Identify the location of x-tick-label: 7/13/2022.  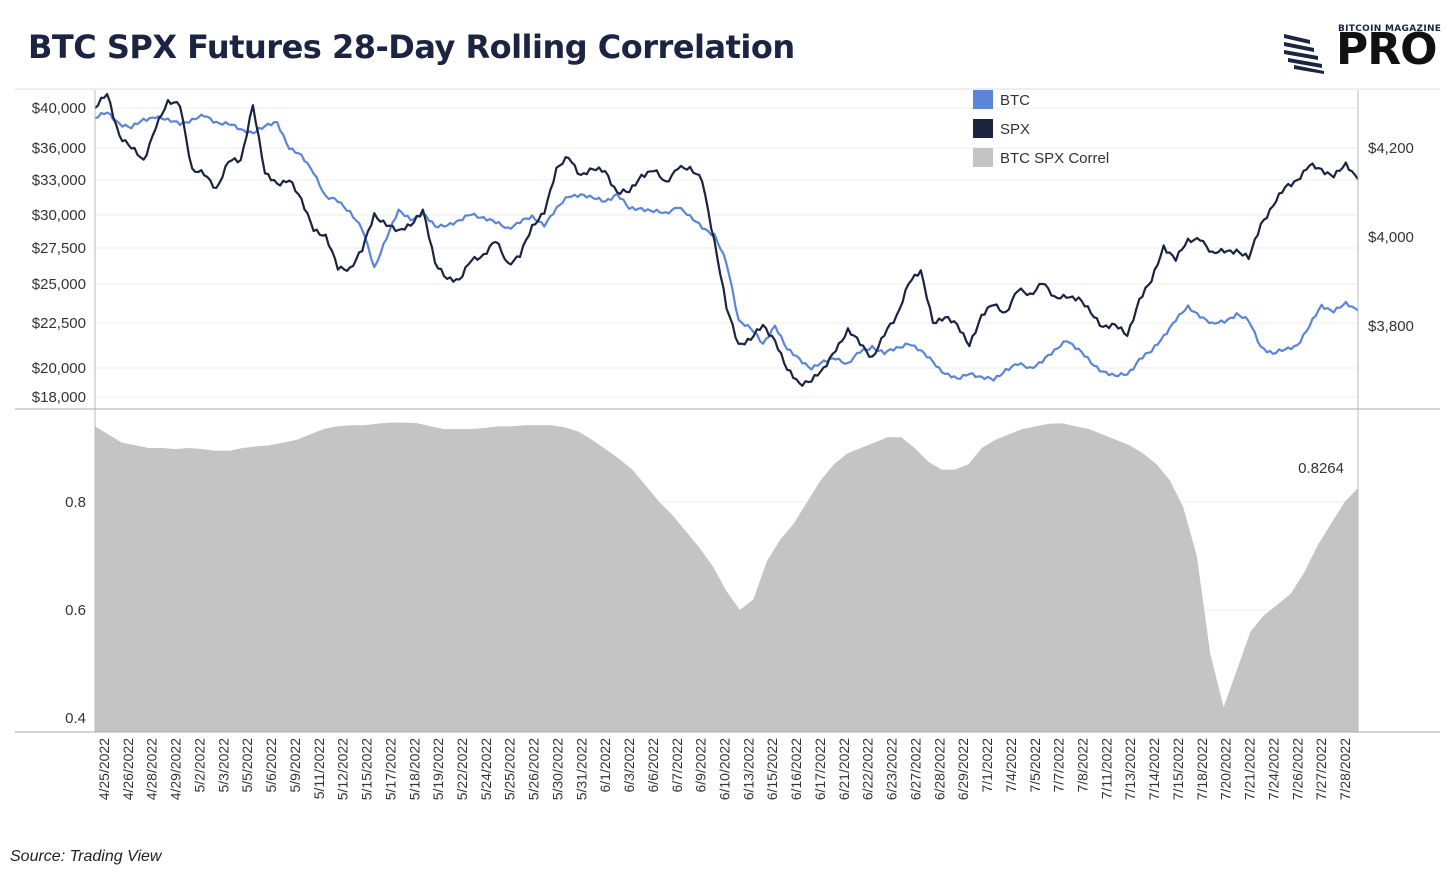
(1130, 769).